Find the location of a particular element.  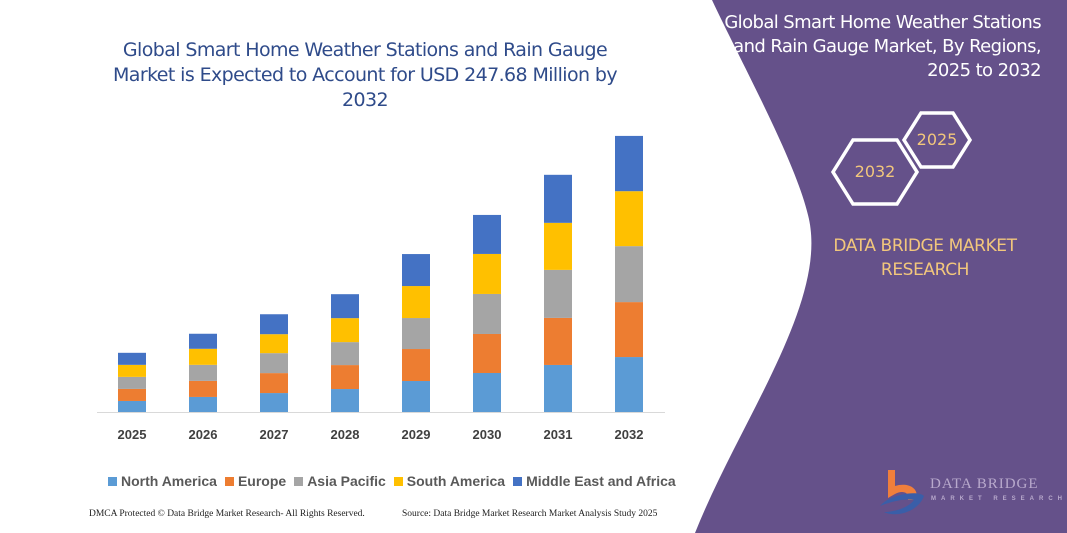

hex-2025-label: 2025 is located at coordinates (937, 139).